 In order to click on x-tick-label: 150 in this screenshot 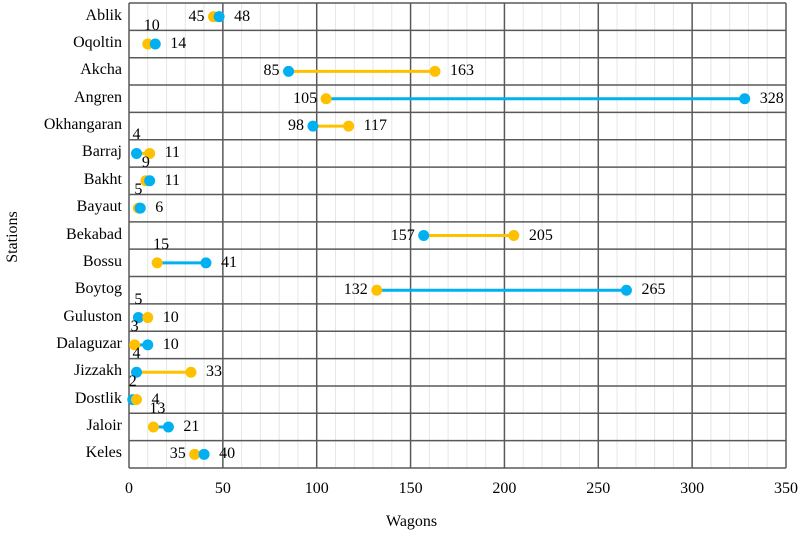, I will do `click(410, 488)`.